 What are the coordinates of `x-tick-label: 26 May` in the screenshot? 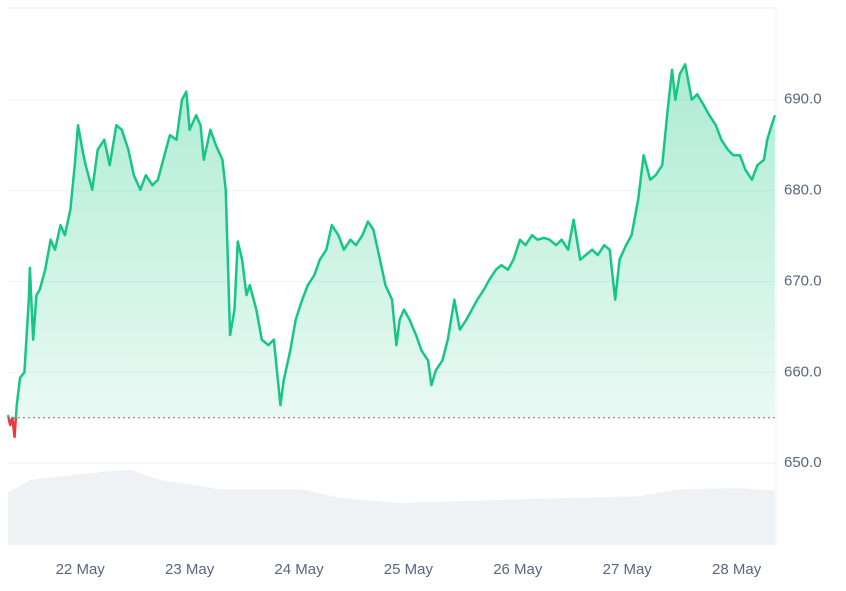 It's located at (518, 569).